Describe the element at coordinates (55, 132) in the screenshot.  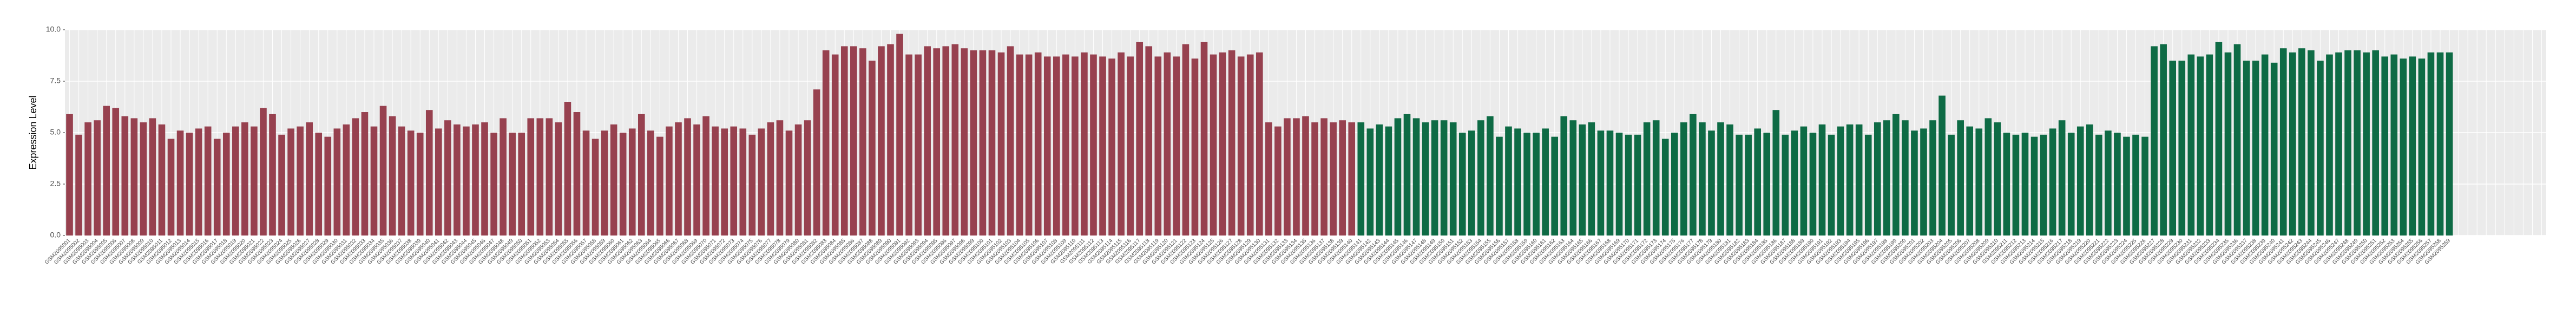
I see `y-tick-label: 5.0` at that location.